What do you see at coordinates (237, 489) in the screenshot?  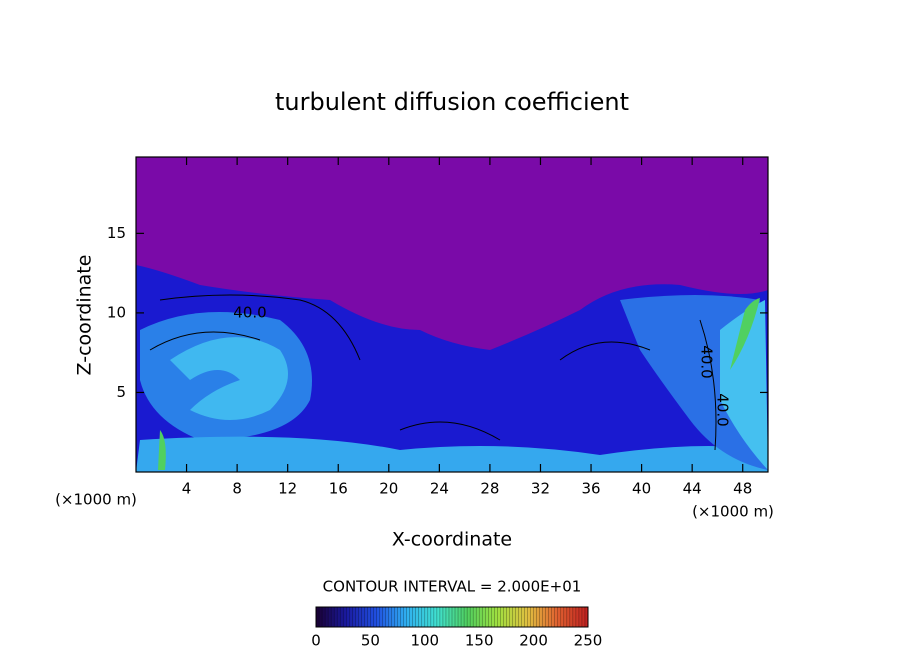 I see `x-tick-label: 8` at bounding box center [237, 489].